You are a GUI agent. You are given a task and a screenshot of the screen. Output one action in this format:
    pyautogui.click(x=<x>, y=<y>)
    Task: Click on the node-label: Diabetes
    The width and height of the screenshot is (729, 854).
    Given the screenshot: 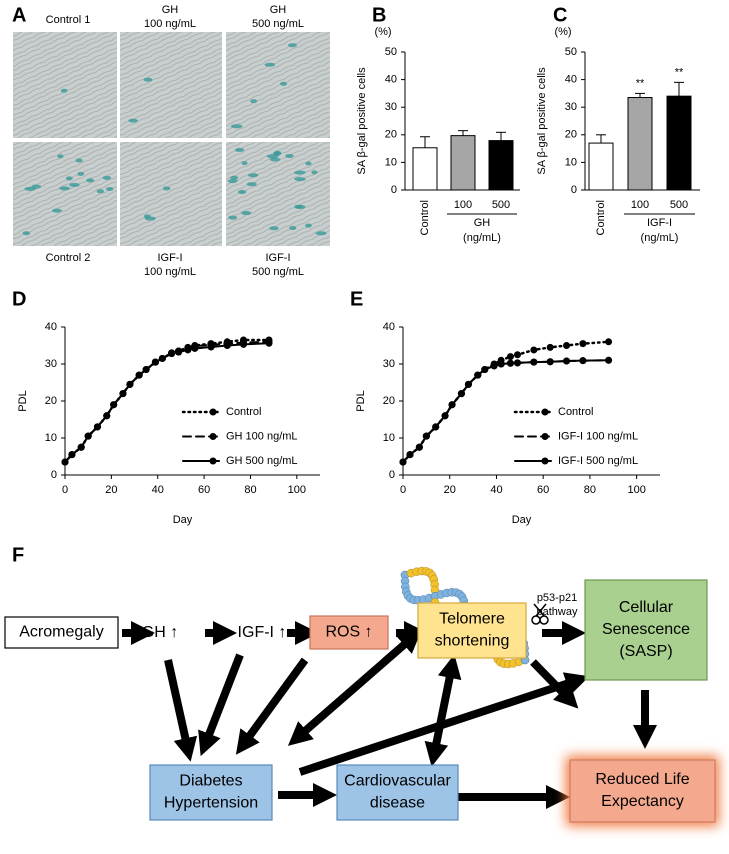 What is the action you would take?
    pyautogui.click(x=210, y=781)
    